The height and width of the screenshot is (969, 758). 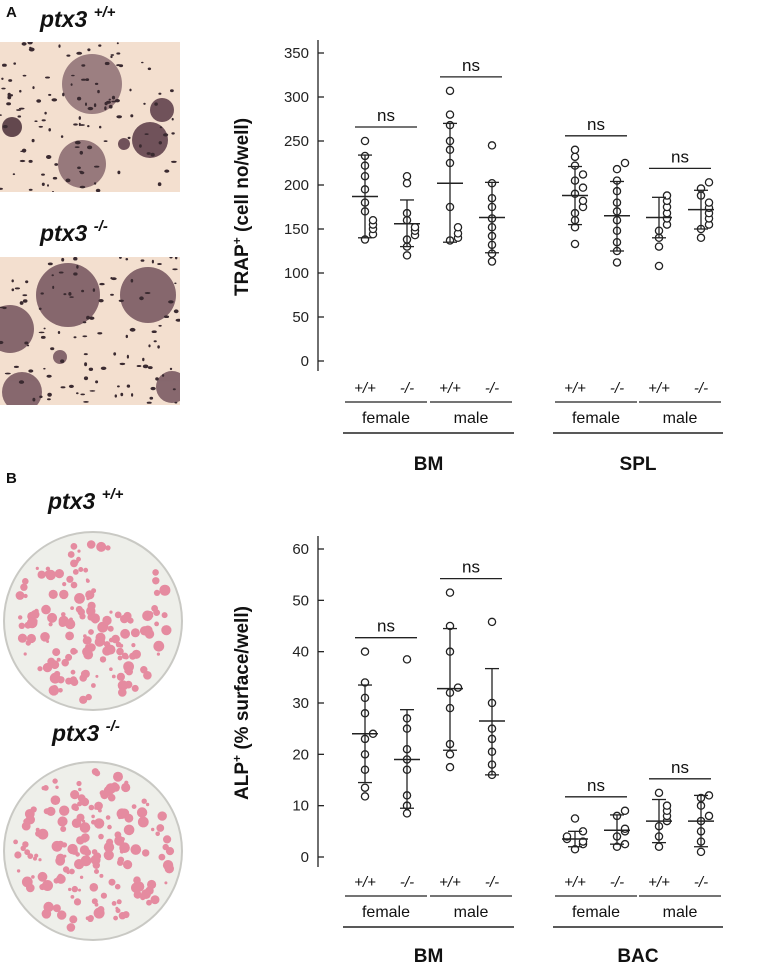 I want to click on genotype-tick-label: +/+, so click(x=450, y=388).